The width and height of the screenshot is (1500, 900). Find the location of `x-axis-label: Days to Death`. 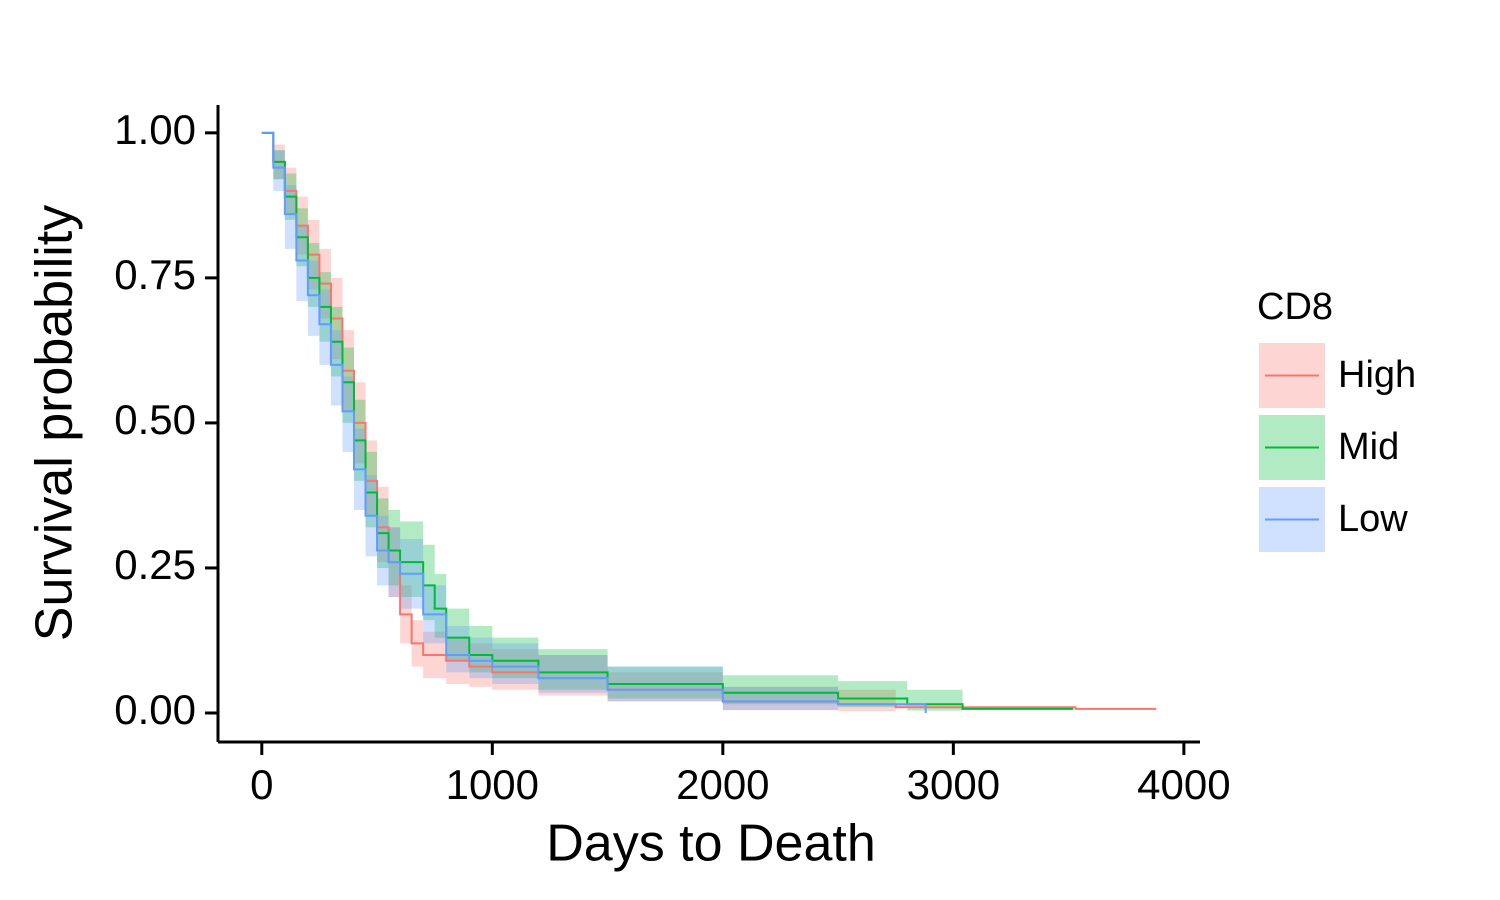

x-axis-label: Days to Death is located at coordinates (711, 844).